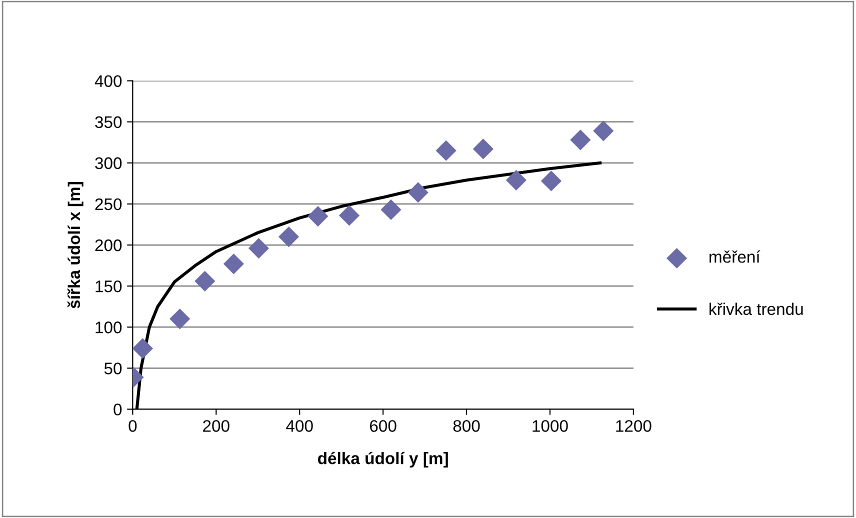  Describe the element at coordinates (109, 286) in the screenshot. I see `y-tick-label: 150` at that location.